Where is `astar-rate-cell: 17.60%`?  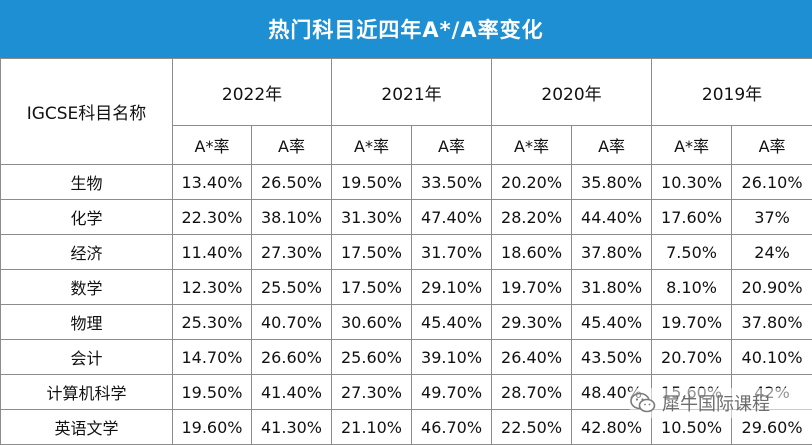
astar-rate-cell: 17.60% is located at coordinates (692, 217).